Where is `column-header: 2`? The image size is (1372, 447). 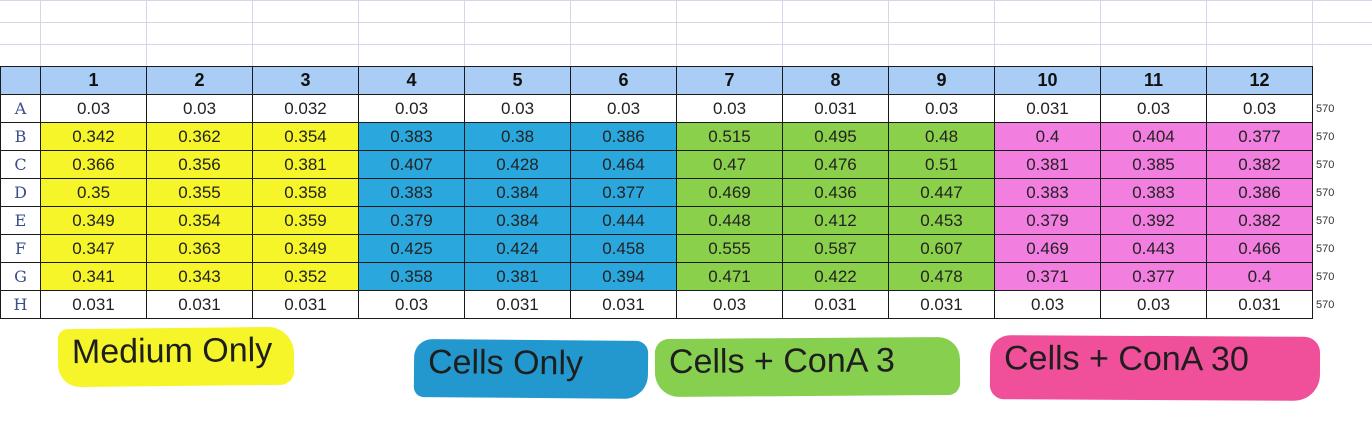 column-header: 2 is located at coordinates (199, 80).